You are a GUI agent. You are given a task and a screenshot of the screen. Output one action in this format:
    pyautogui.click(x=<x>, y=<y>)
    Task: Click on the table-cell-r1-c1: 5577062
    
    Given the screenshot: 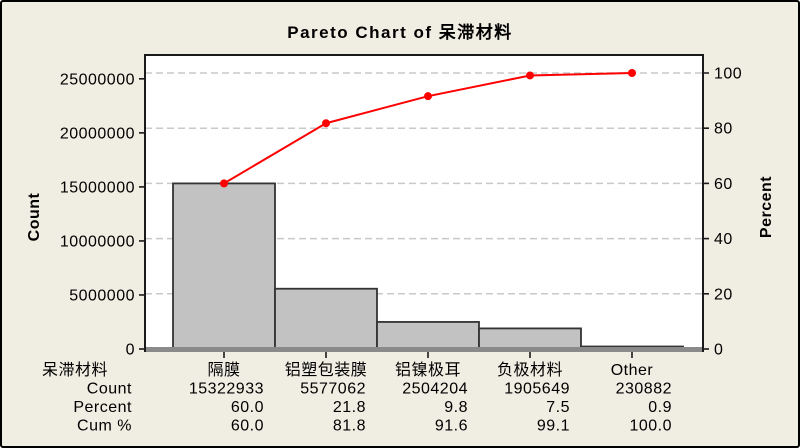 What is the action you would take?
    pyautogui.click(x=333, y=389)
    